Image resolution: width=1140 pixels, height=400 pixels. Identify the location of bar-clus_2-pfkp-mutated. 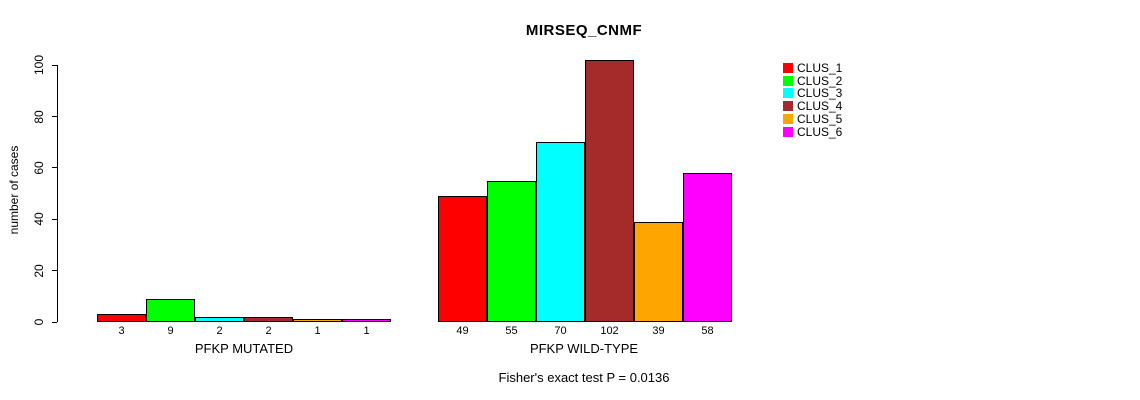
(170, 310).